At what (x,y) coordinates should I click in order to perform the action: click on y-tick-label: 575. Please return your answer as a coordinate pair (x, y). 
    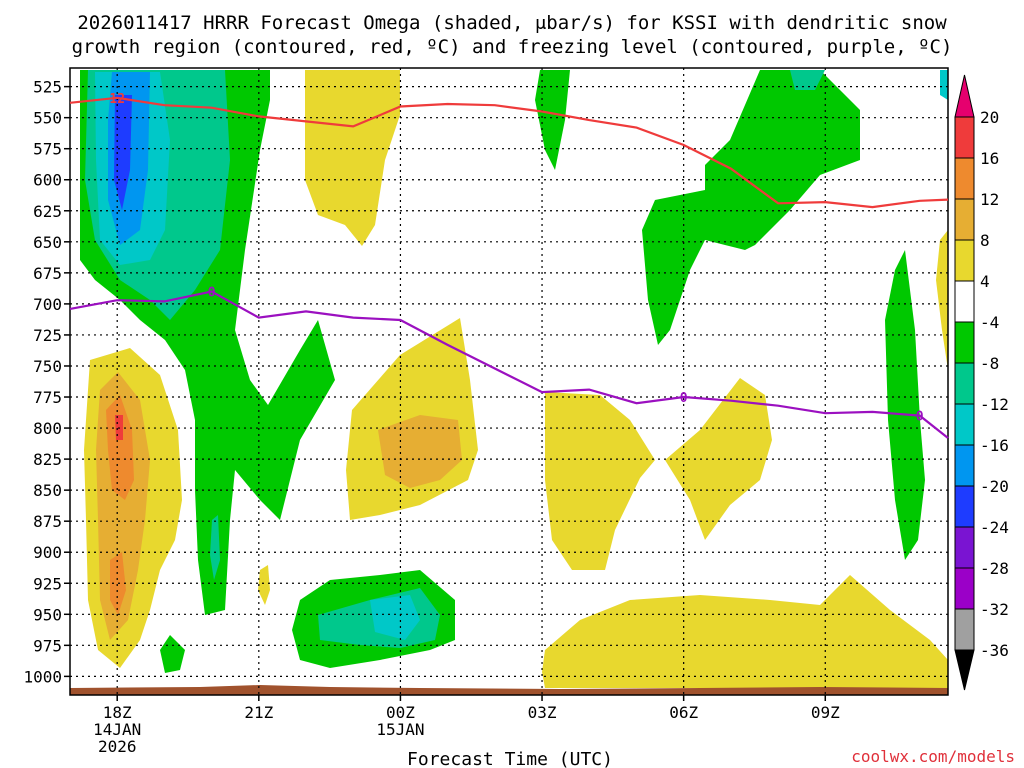
    Looking at the image, I should click on (47, 149).